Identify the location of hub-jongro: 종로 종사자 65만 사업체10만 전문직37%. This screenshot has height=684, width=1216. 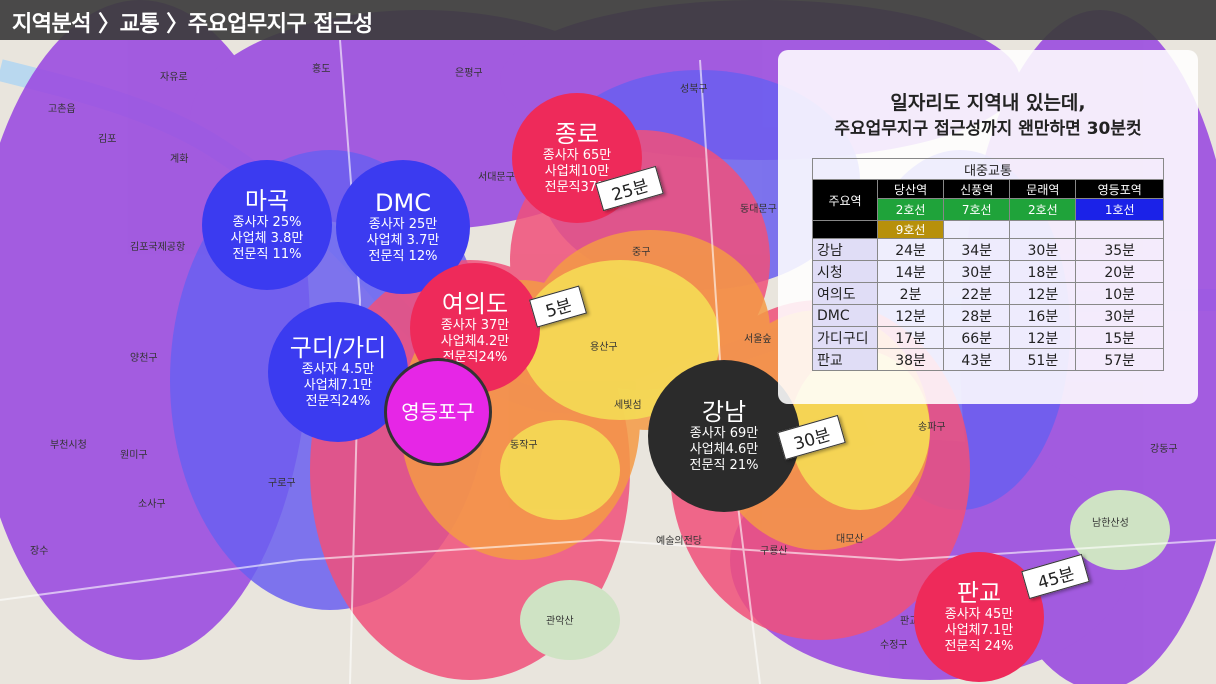
(577, 158).